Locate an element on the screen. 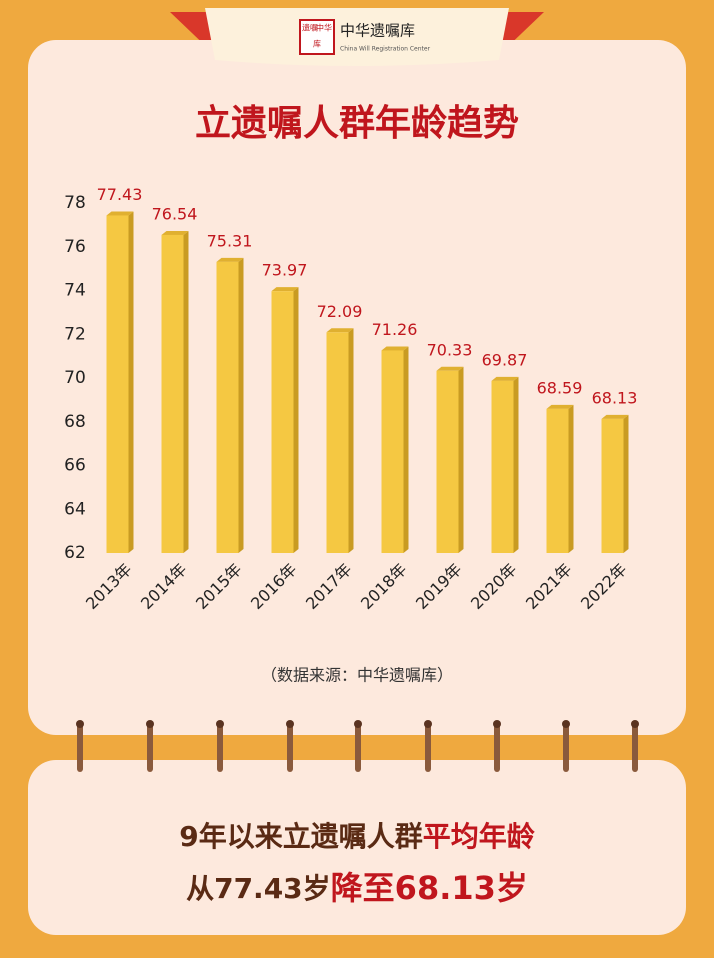 The height and width of the screenshot is (958, 714). summary-line: 9年以来立遗嘱人群平均年龄 is located at coordinates (357, 836).